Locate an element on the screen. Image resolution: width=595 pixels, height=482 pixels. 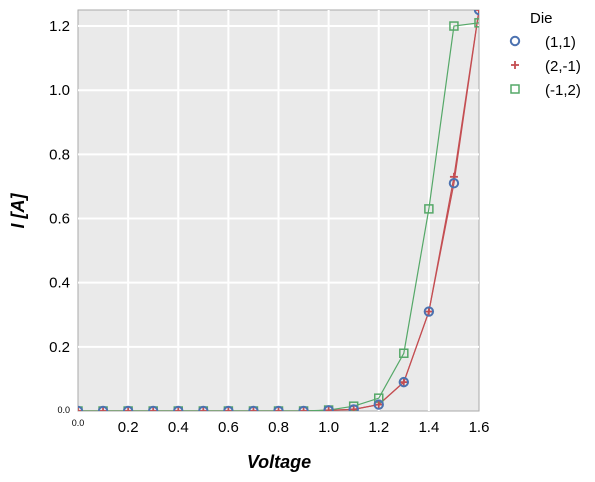
y-tick-label: 0.2 is located at coordinates (59, 347).